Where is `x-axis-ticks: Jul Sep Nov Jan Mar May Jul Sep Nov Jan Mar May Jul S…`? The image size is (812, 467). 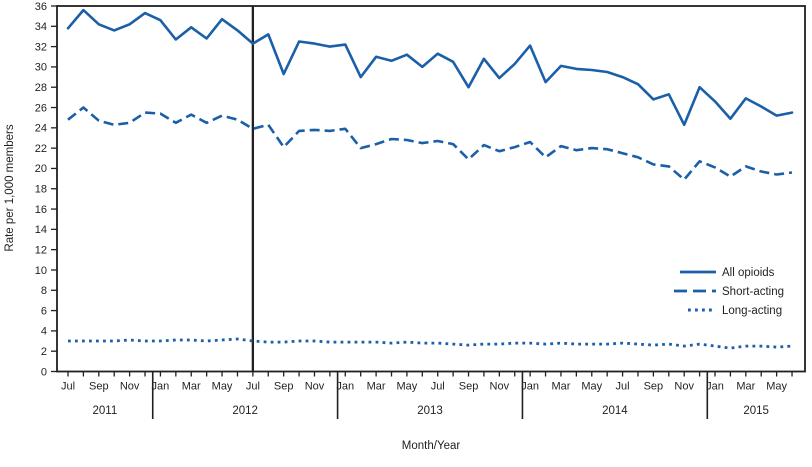 x-axis-ticks: Jul Sep Nov Jan Mar May Jul Sep Nov Jan Mar May Jul S… is located at coordinates (427, 382).